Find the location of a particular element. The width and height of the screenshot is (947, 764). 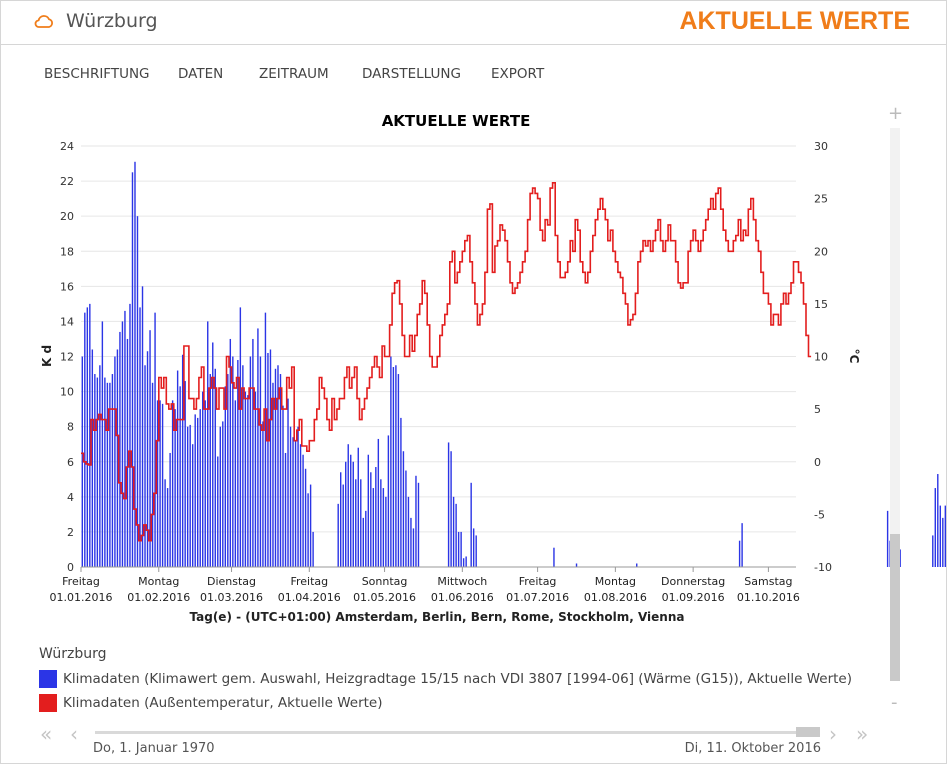

x-tick-date: 01.05.2016 is located at coordinates (384, 597).